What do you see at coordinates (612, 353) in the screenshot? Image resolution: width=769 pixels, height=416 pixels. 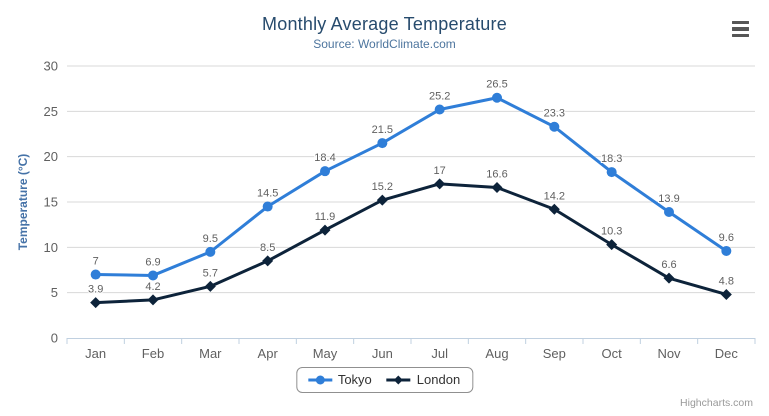 I see `x-axis-label: Oct` at bounding box center [612, 353].